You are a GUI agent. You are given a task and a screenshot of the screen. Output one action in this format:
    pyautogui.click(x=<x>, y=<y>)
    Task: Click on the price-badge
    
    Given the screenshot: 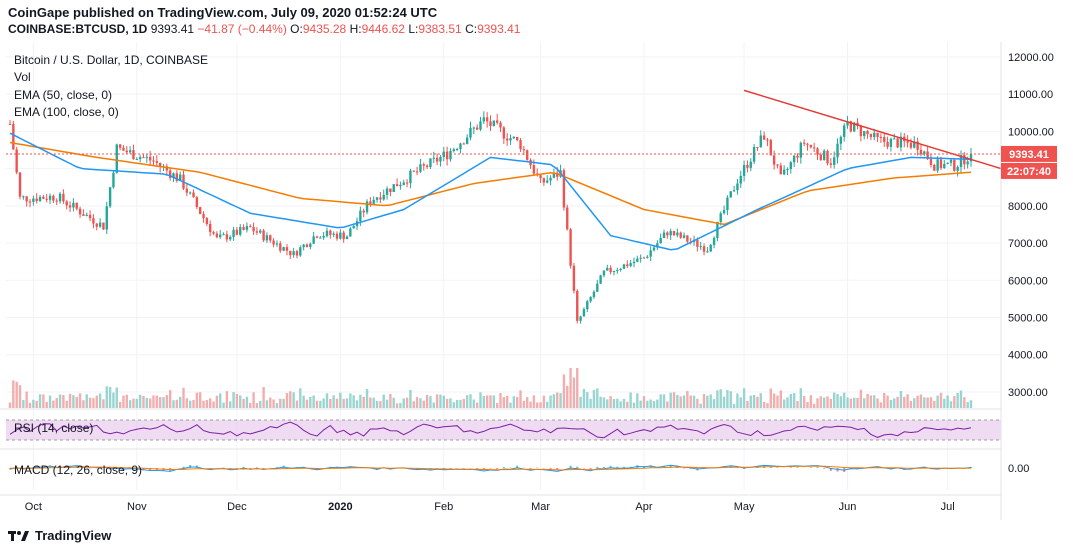 What is the action you would take?
    pyautogui.click(x=1029, y=153)
    